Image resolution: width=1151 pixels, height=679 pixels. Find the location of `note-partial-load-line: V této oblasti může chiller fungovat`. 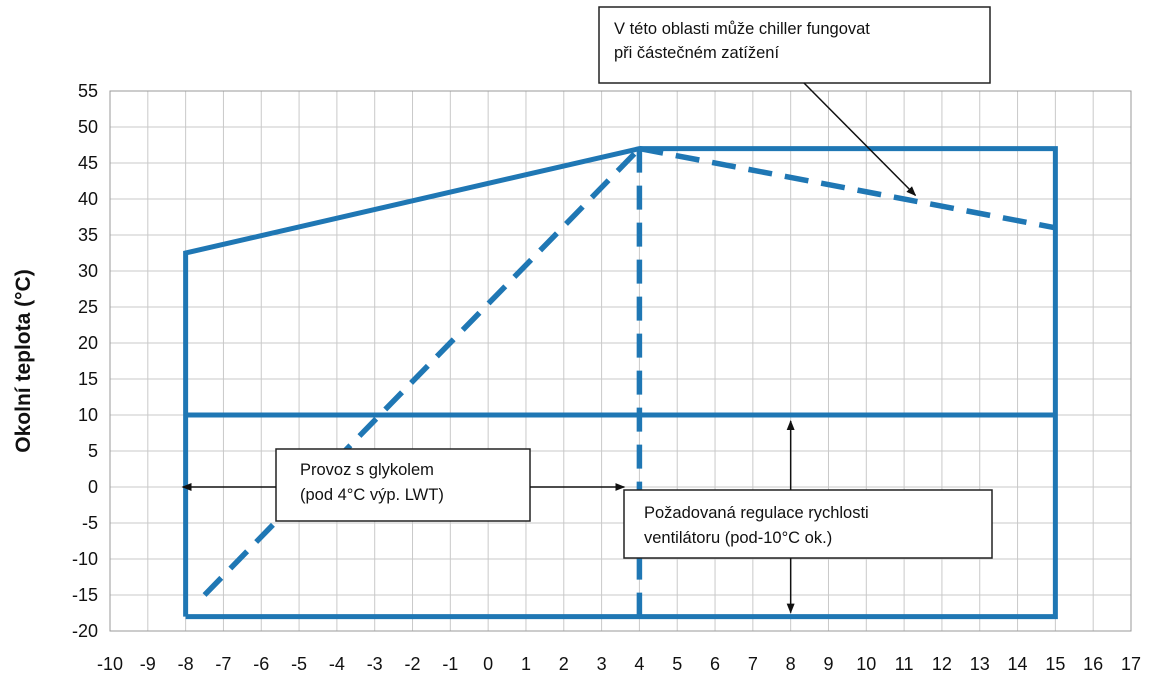

note-partial-load-line: V této oblasti může chiller fungovat is located at coordinates (742, 29).